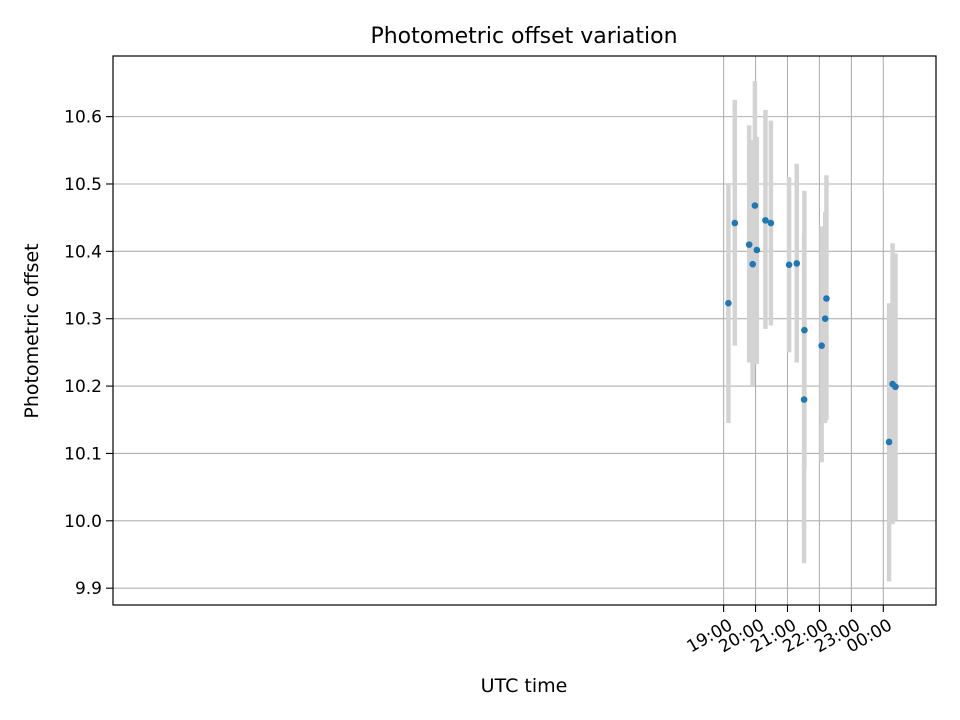 The height and width of the screenshot is (720, 960). Describe the element at coordinates (812, 324) in the screenshot. I see `point-layer` at that location.